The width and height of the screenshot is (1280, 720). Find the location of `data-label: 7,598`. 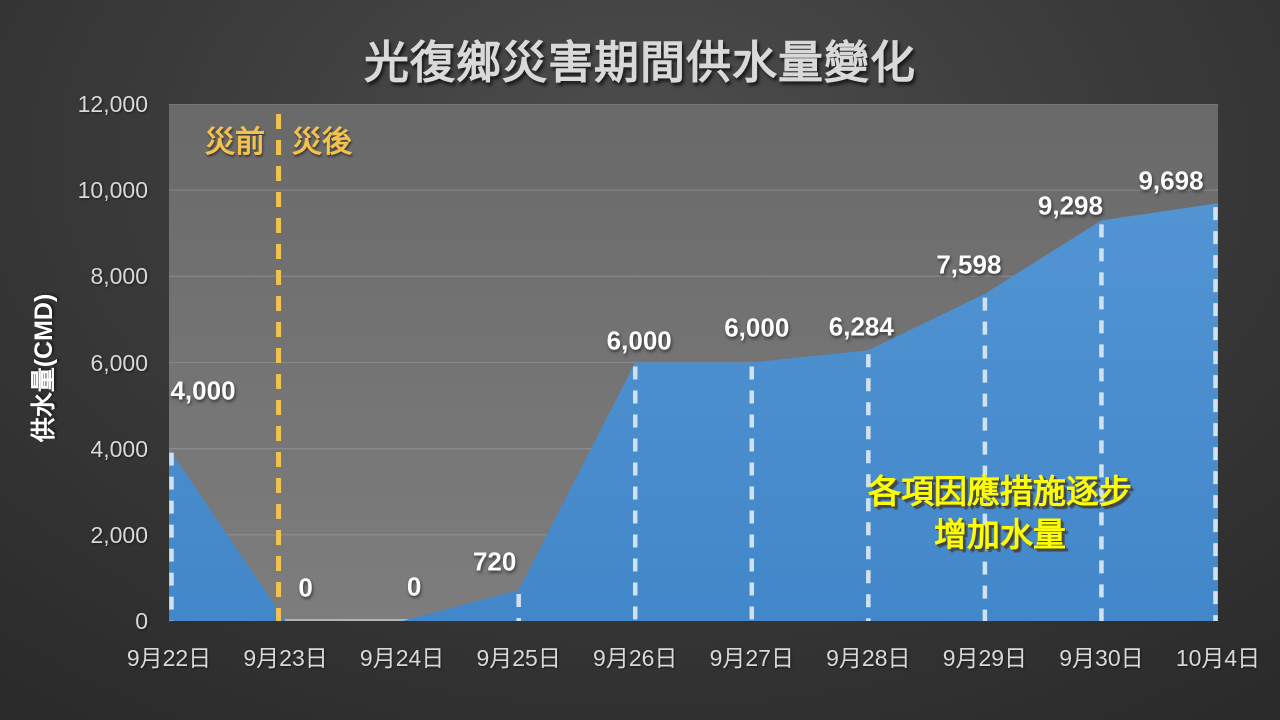

data-label: 7,598 is located at coordinates (969, 264).